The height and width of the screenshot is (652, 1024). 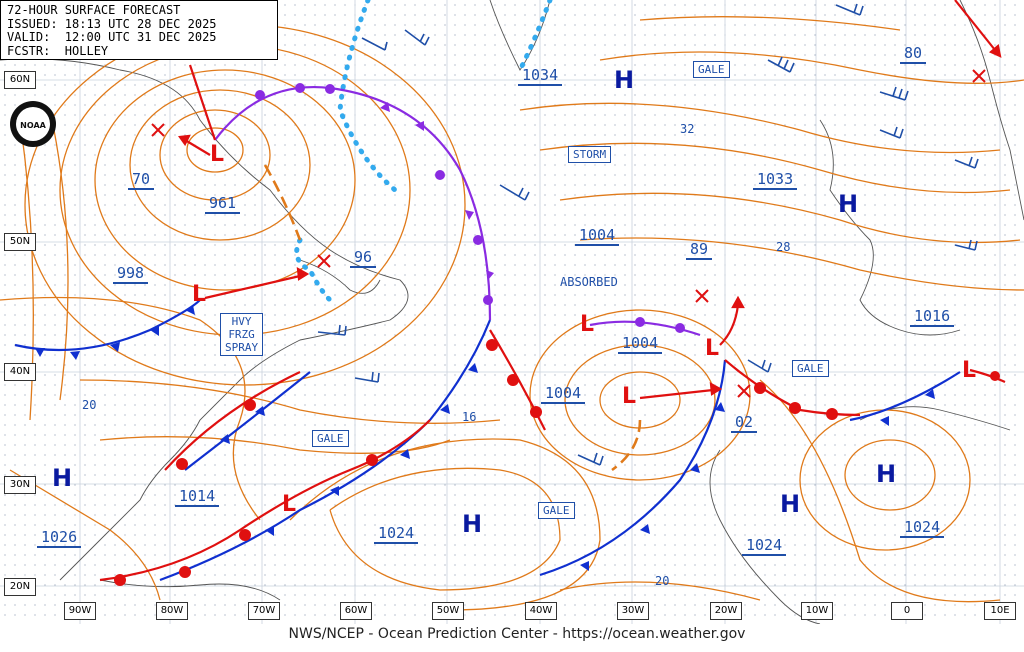 What do you see at coordinates (907, 611) in the screenshot?
I see `lon-label-0: 0` at bounding box center [907, 611].